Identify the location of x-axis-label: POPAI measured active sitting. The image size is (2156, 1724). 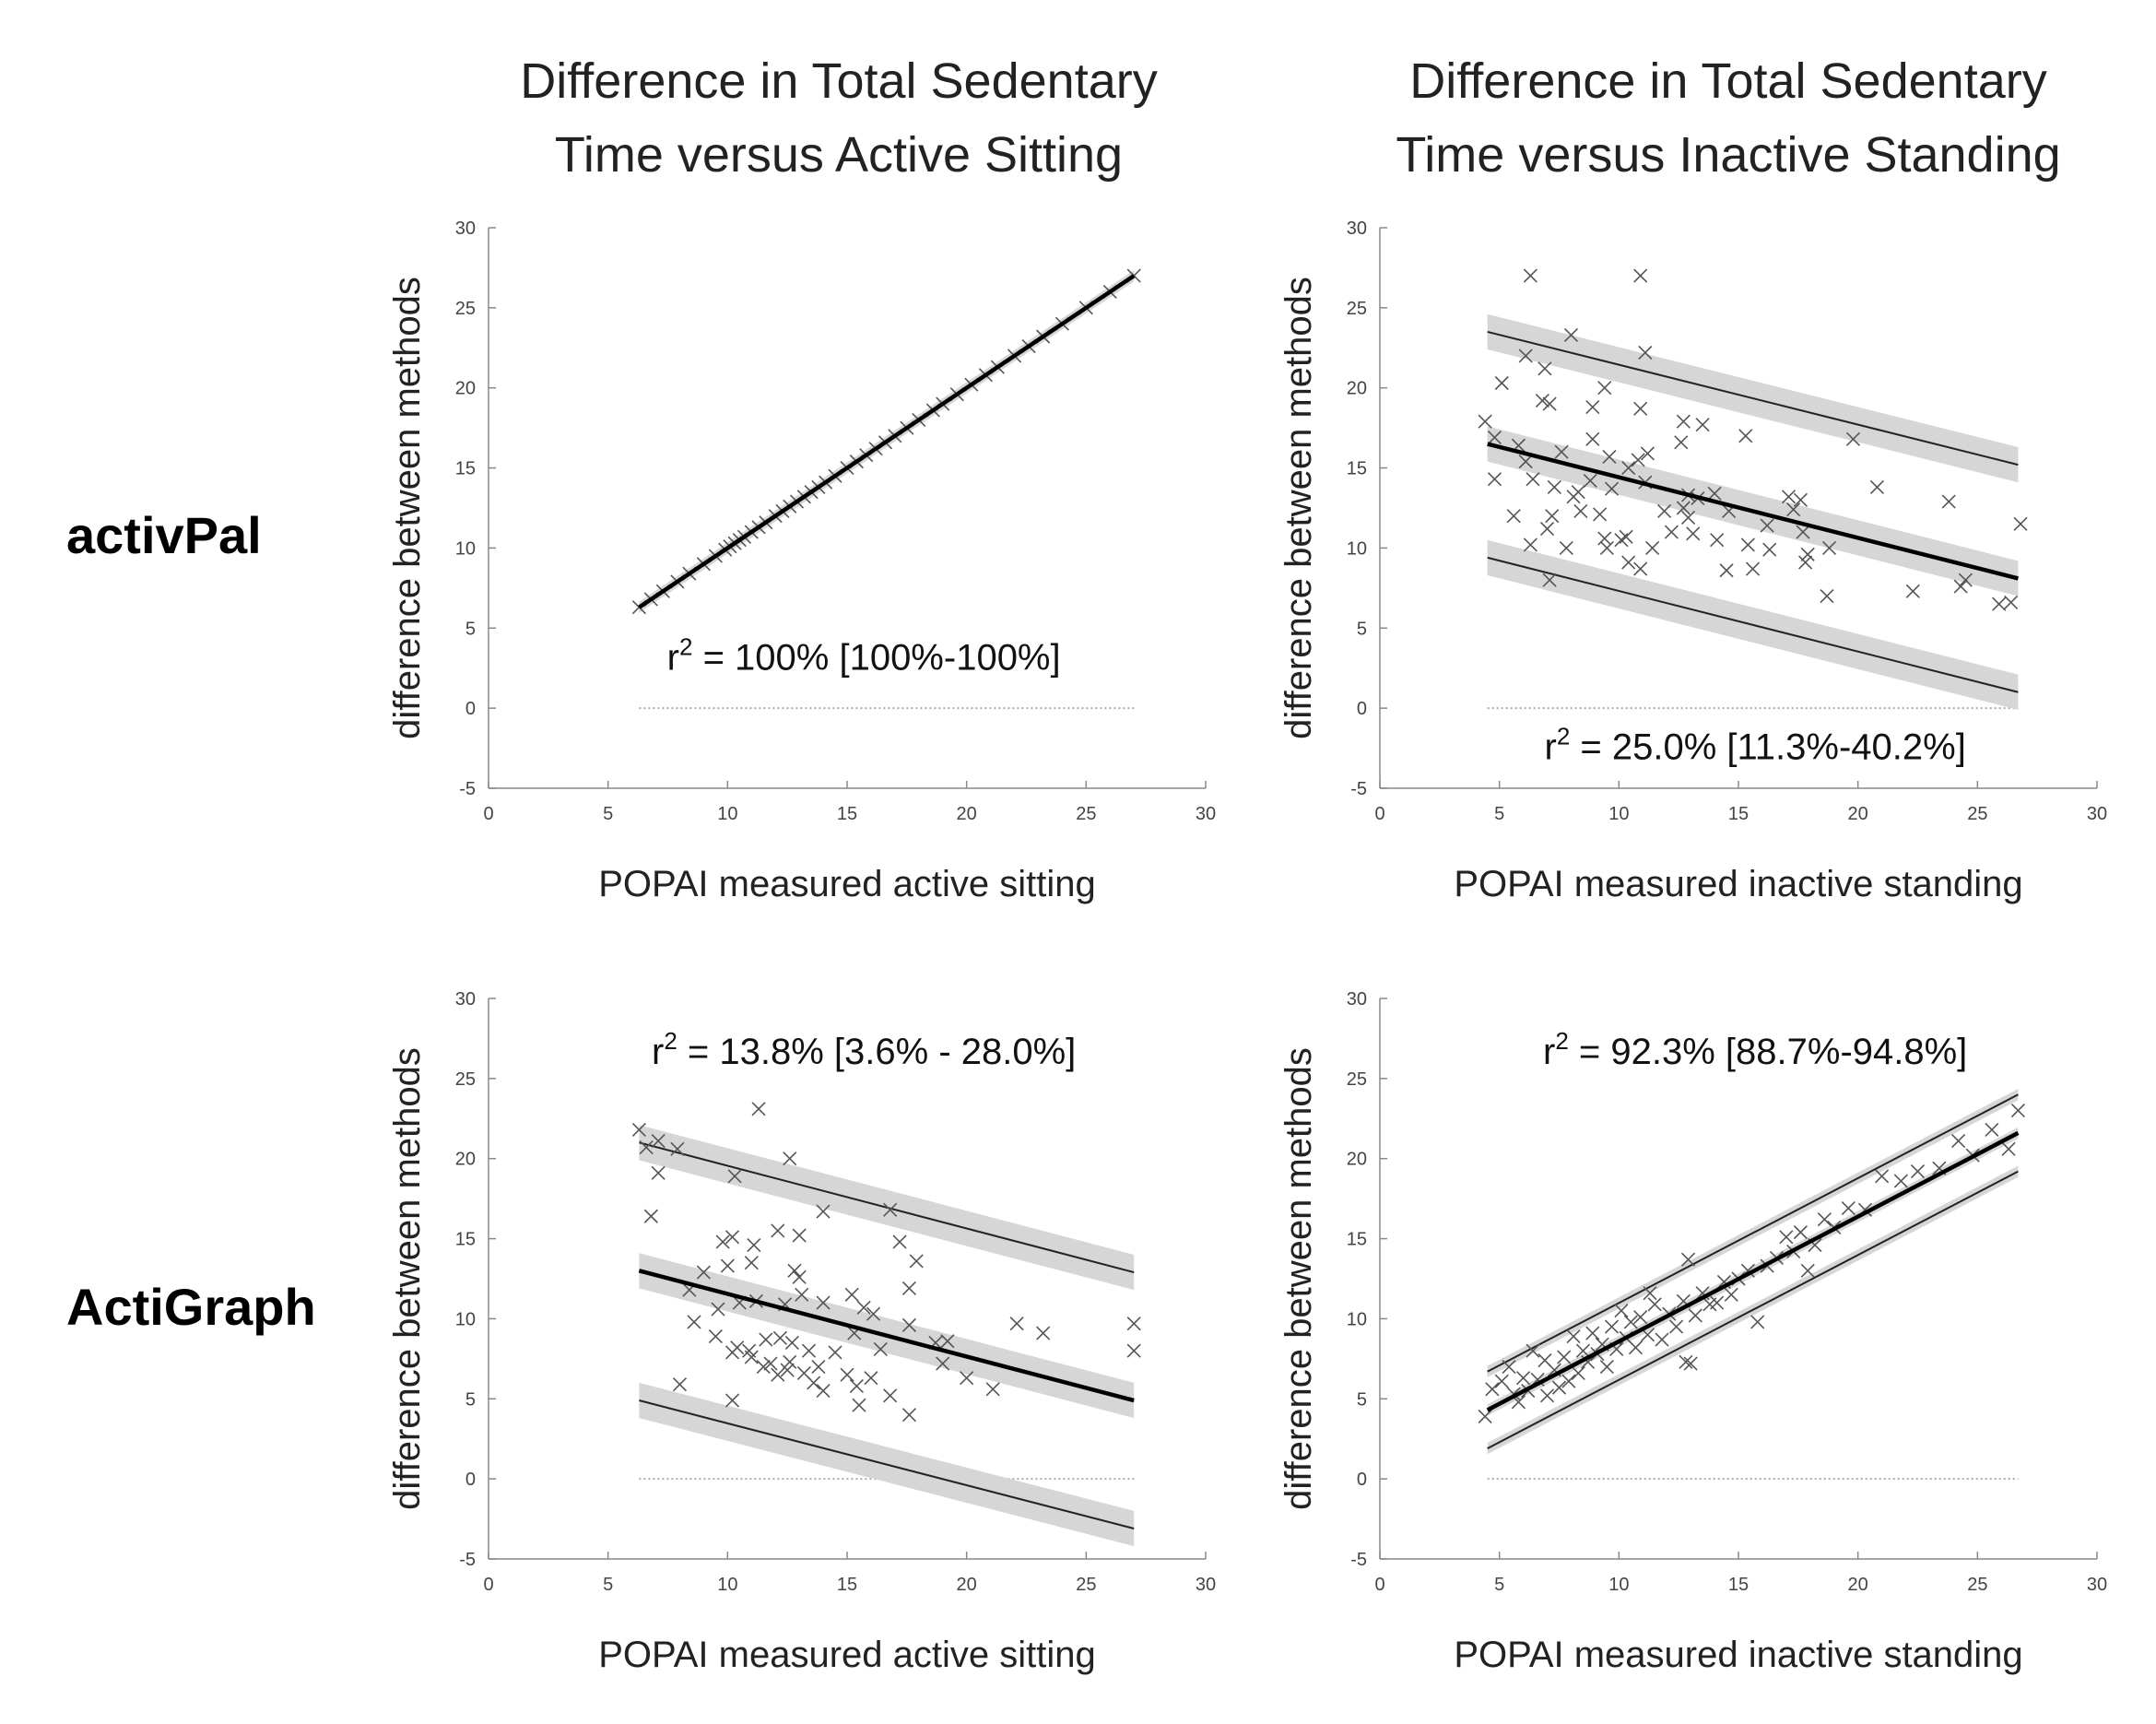
(847, 1655).